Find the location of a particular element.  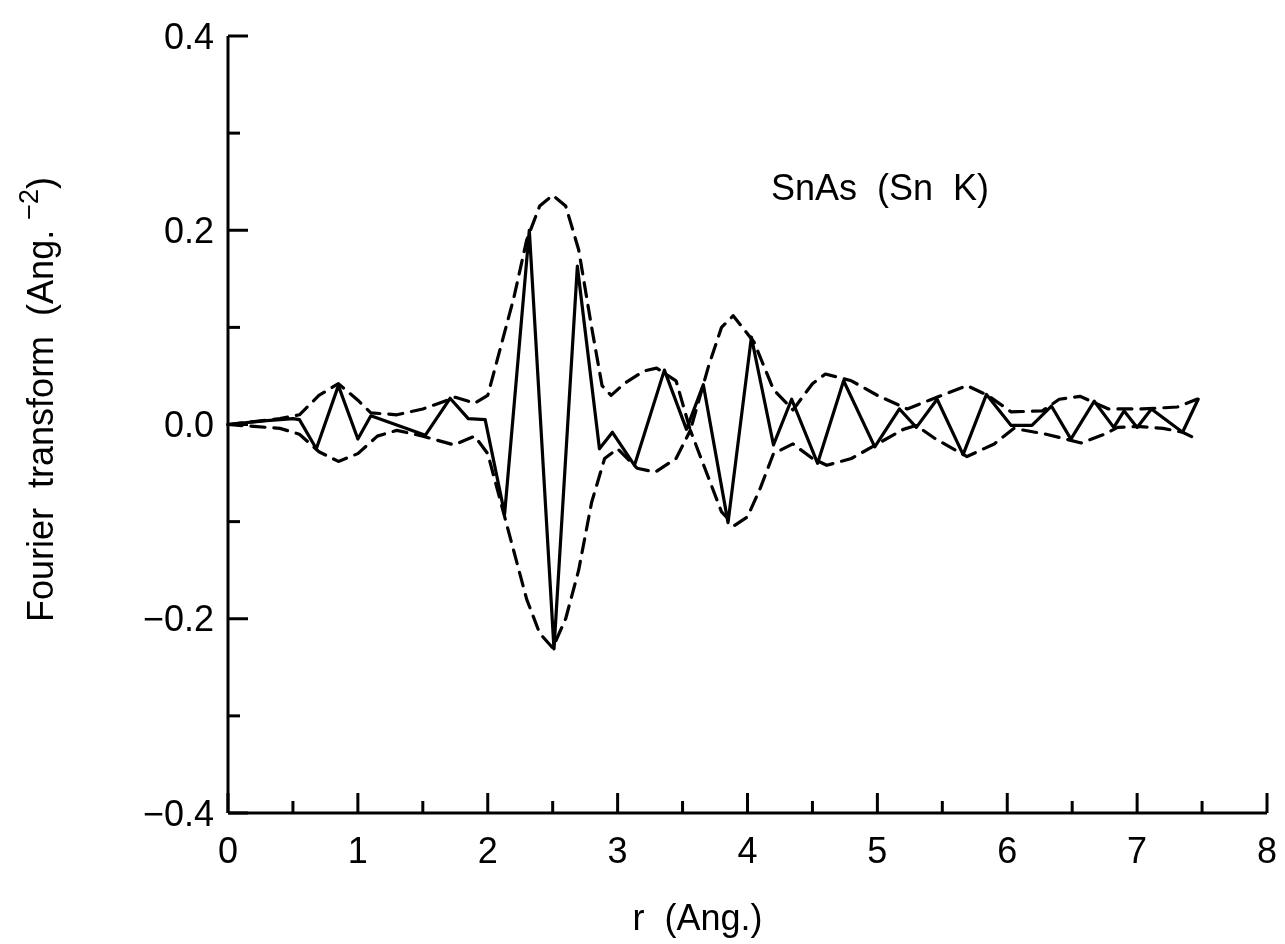

x-tick-label: 3 is located at coordinates (617, 850).